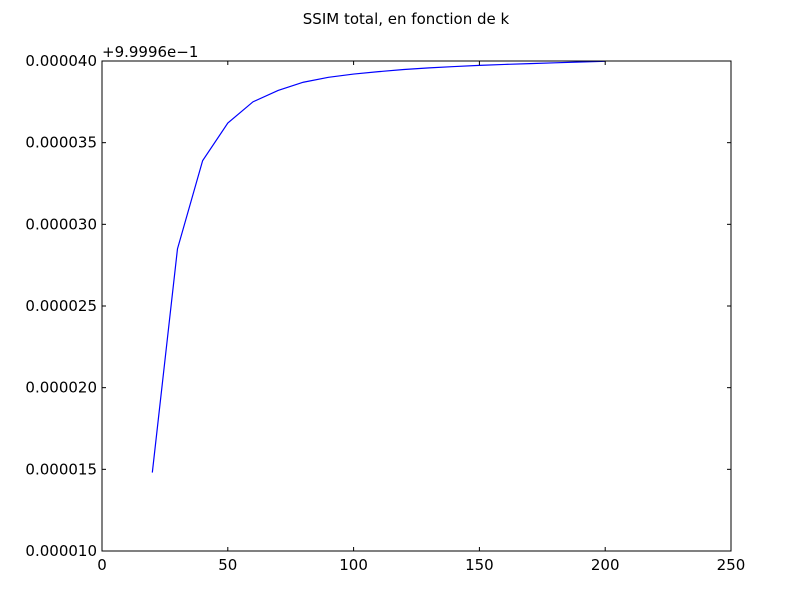 This screenshot has height=612, width=812. I want to click on chart-title: SSIM total, en fonction de k, so click(406, 19).